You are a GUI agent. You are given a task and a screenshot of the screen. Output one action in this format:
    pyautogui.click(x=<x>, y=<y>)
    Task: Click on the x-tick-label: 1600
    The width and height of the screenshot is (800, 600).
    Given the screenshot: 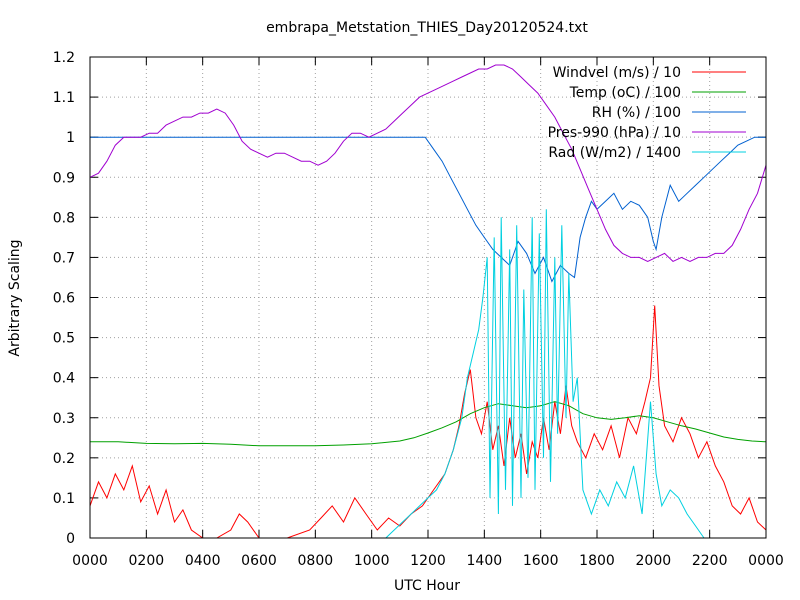 What is the action you would take?
    pyautogui.click(x=541, y=561)
    